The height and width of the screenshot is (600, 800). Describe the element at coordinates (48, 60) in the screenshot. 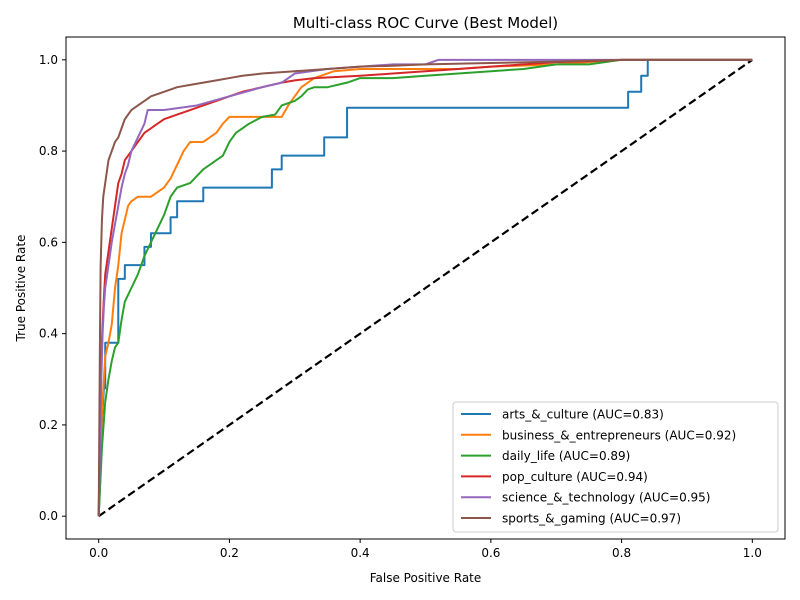

I see `y-tick-label: 1.0` at that location.